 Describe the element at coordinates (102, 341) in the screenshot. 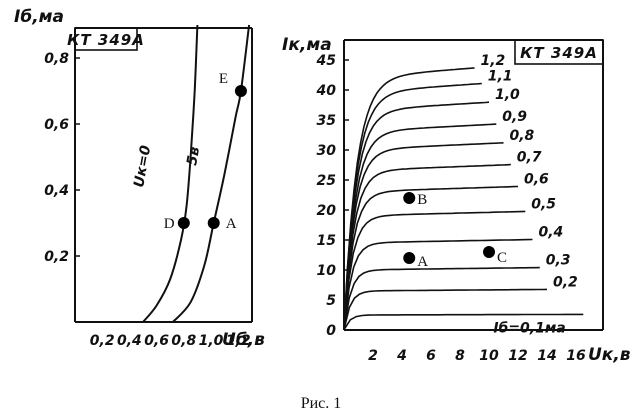

I see `x-tick-label: 0,2` at that location.